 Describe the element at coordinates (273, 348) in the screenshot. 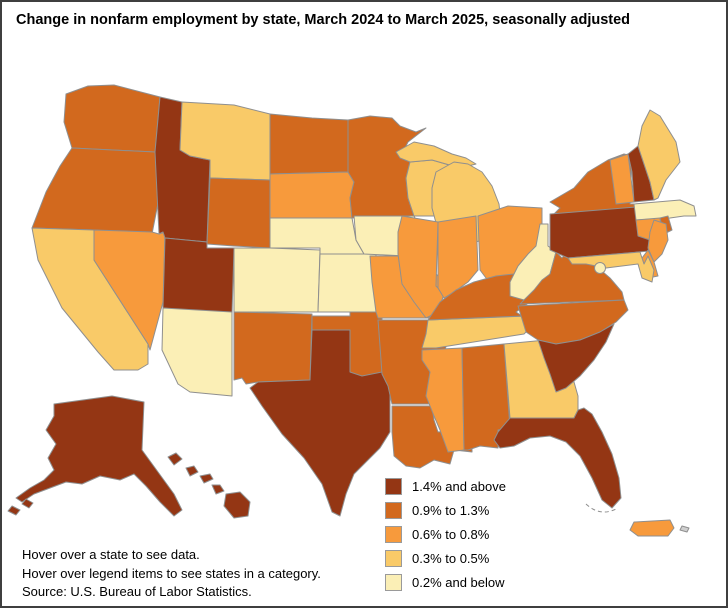

I see `state-nm` at that location.